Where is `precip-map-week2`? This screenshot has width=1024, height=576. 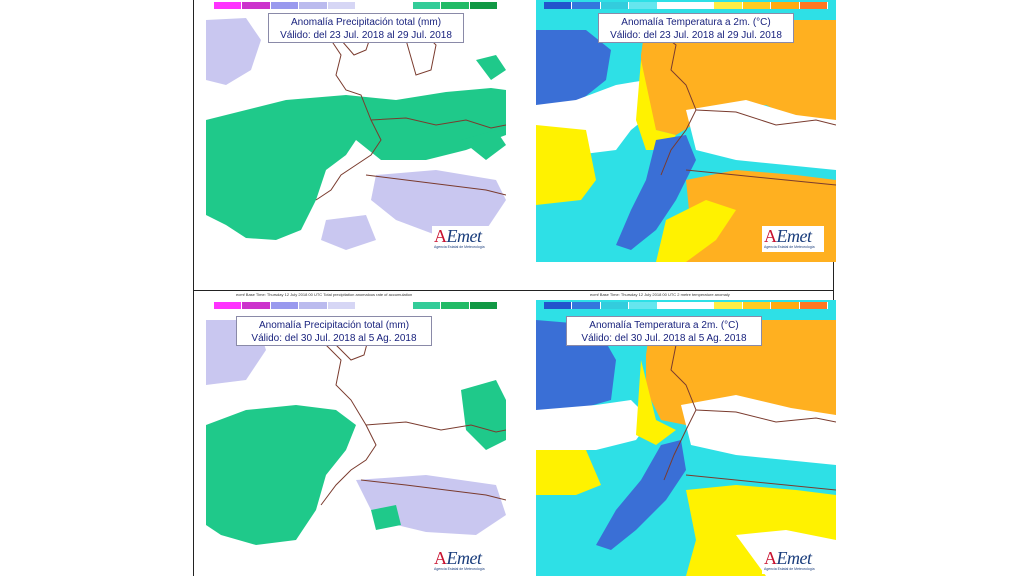 precip-map-week2 is located at coordinates (356, 432).